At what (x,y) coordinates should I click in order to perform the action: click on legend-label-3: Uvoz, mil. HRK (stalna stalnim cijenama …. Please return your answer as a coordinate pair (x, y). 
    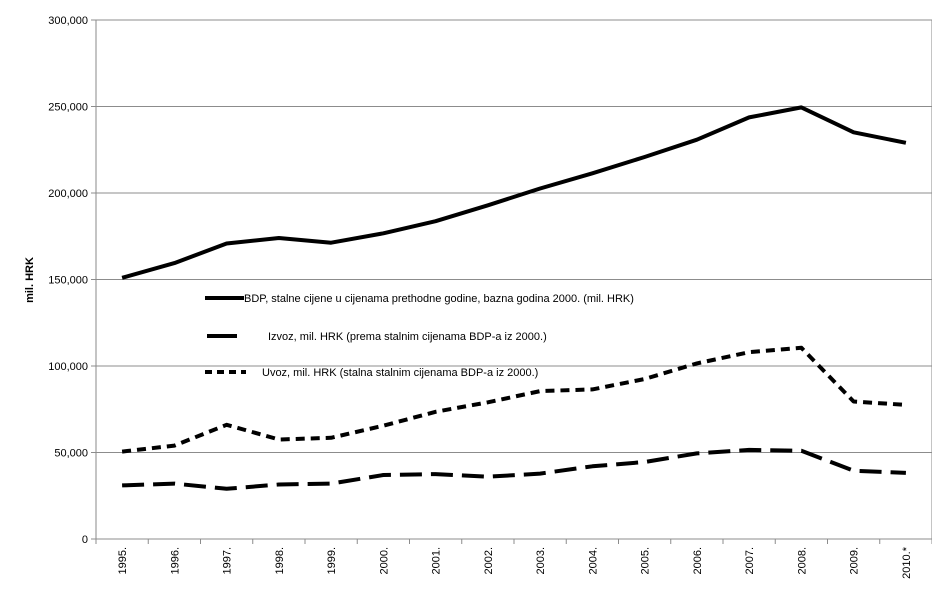
    Looking at the image, I should click on (400, 373).